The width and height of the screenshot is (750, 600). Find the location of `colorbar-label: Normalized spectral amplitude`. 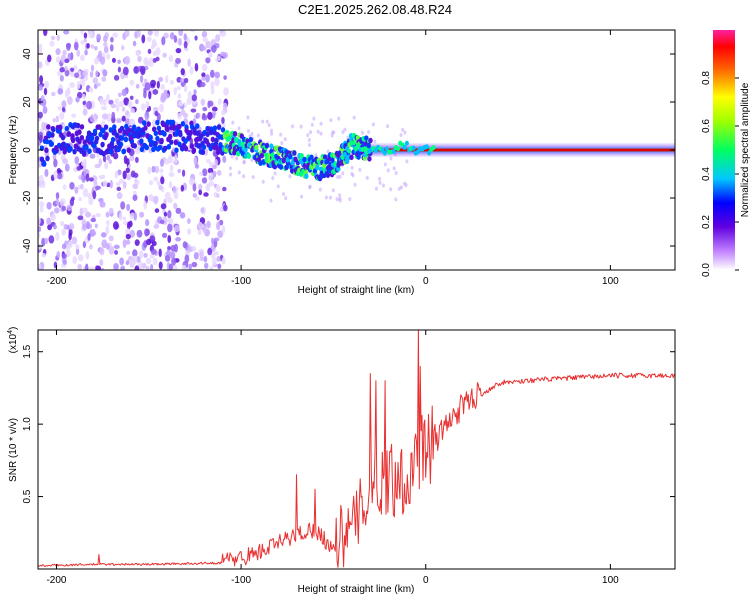

colorbar-label: Normalized spectral amplitude is located at coordinates (745, 149).